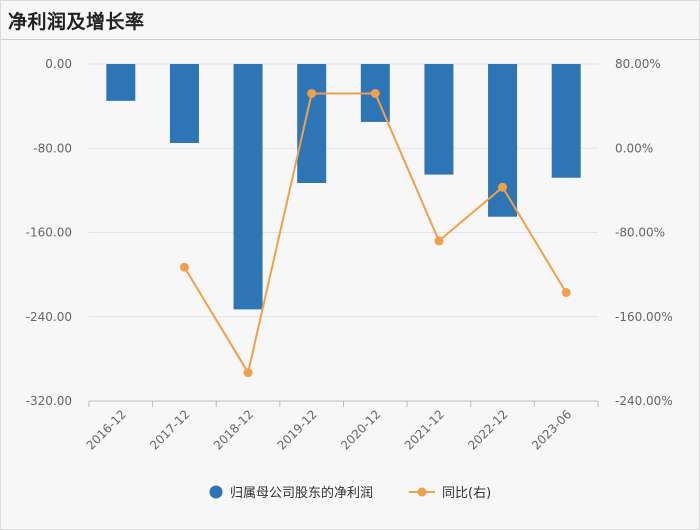 Image resolution: width=700 pixels, height=530 pixels. What do you see at coordinates (106, 429) in the screenshot?
I see `x-tick-label: 2016-12` at bounding box center [106, 429].